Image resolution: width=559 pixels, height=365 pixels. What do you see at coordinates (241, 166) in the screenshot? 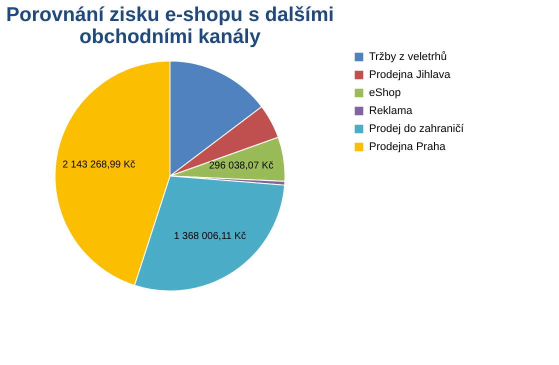
I see `data-label: 296 038,07 Kč` at bounding box center [241, 166].